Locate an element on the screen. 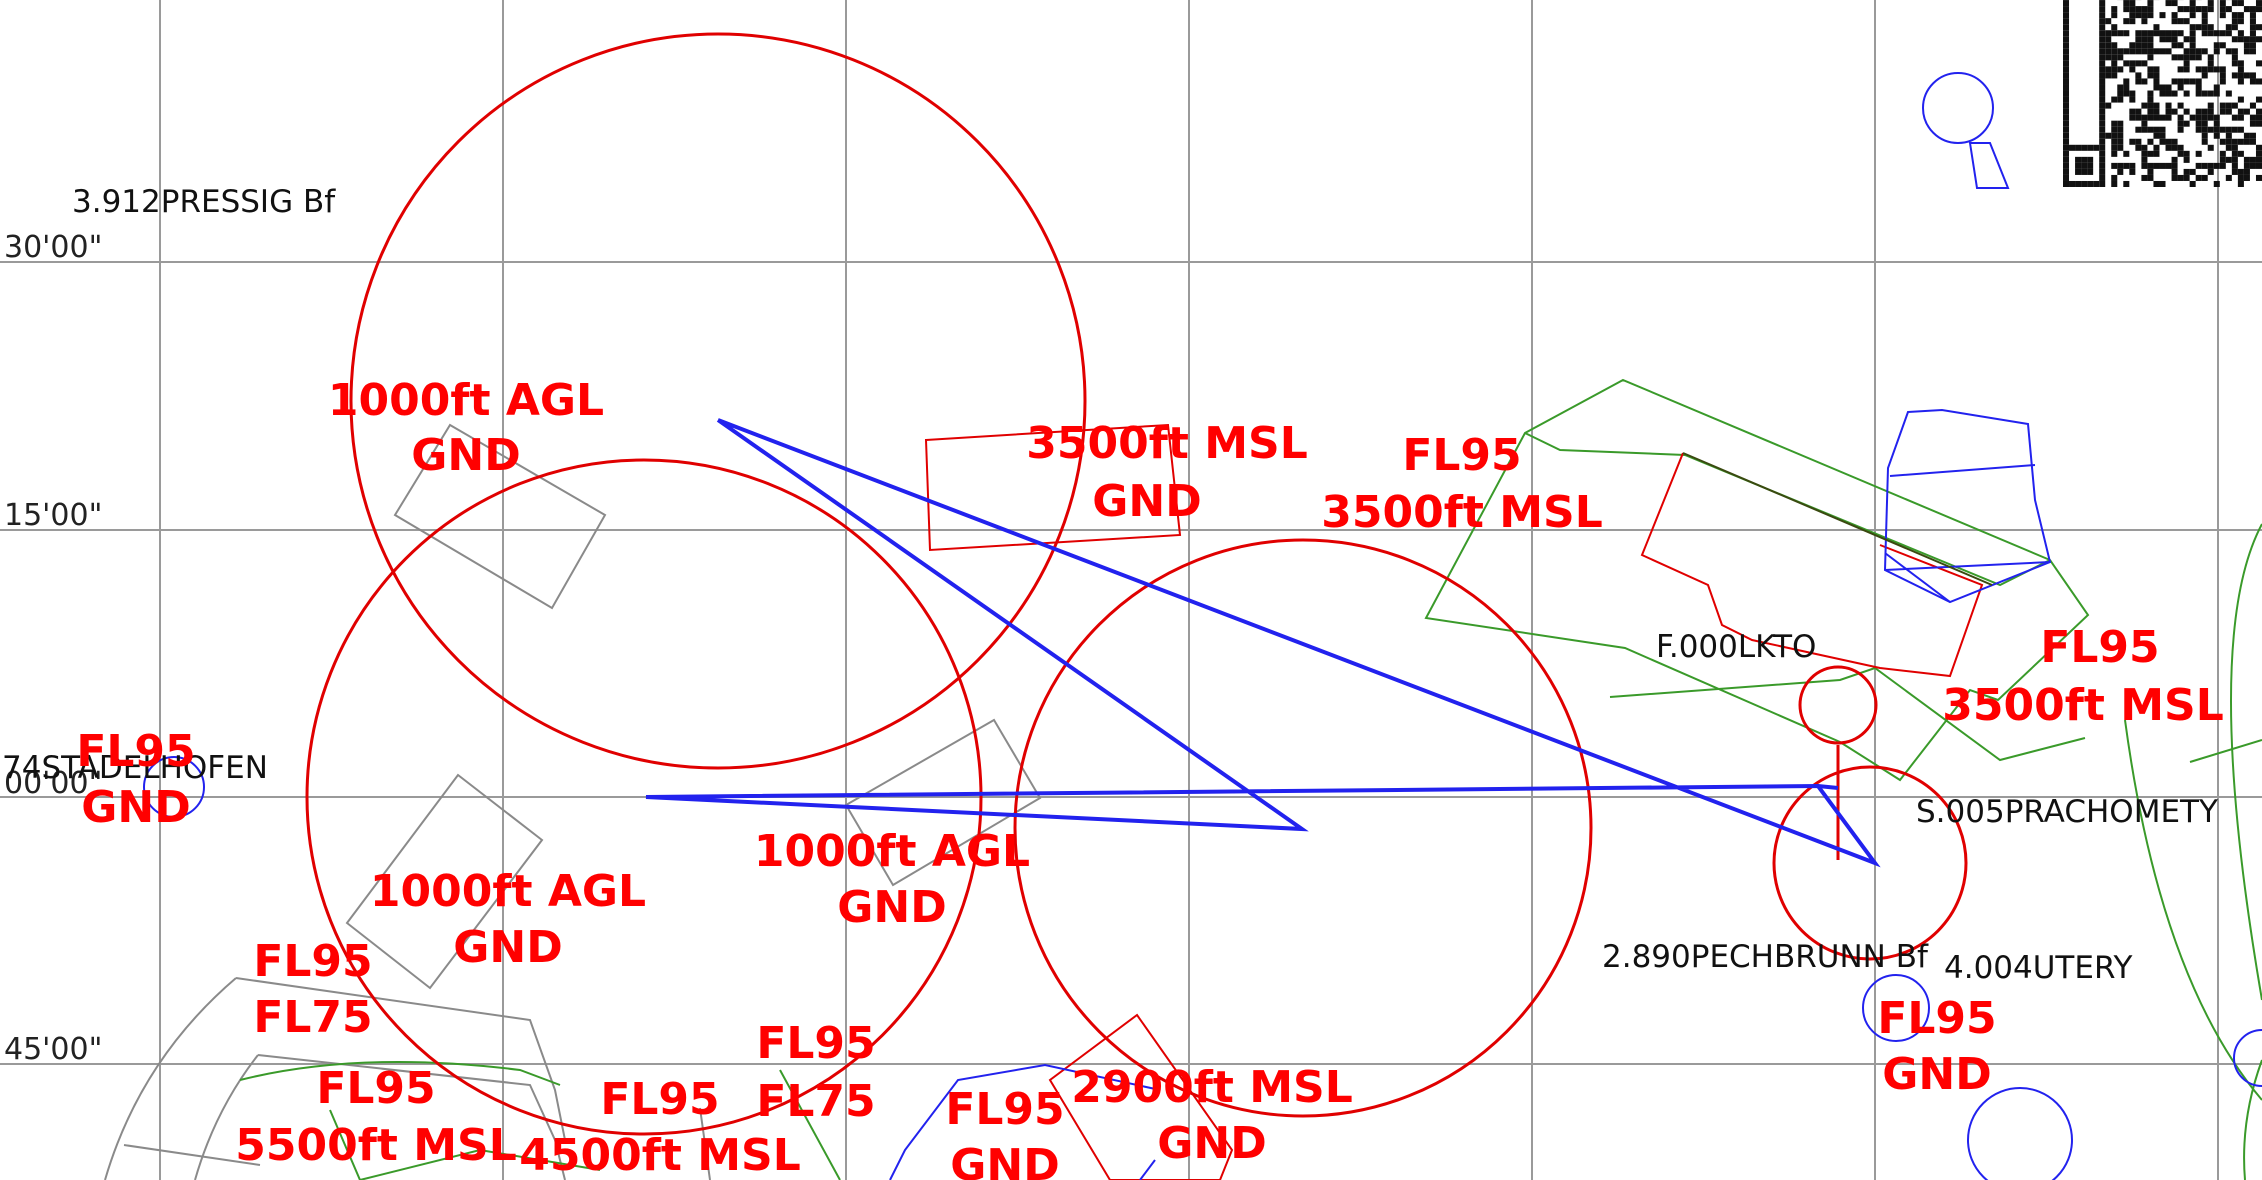  waypoint-pressig: 3.912PRESSIG Bf is located at coordinates (204, 202).